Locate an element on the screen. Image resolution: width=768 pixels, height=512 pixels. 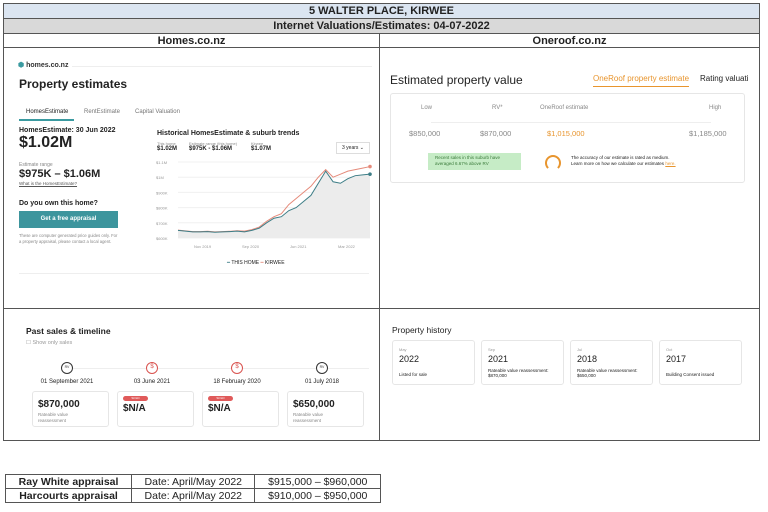
heading: Estimated property value is located at coordinates (456, 80).